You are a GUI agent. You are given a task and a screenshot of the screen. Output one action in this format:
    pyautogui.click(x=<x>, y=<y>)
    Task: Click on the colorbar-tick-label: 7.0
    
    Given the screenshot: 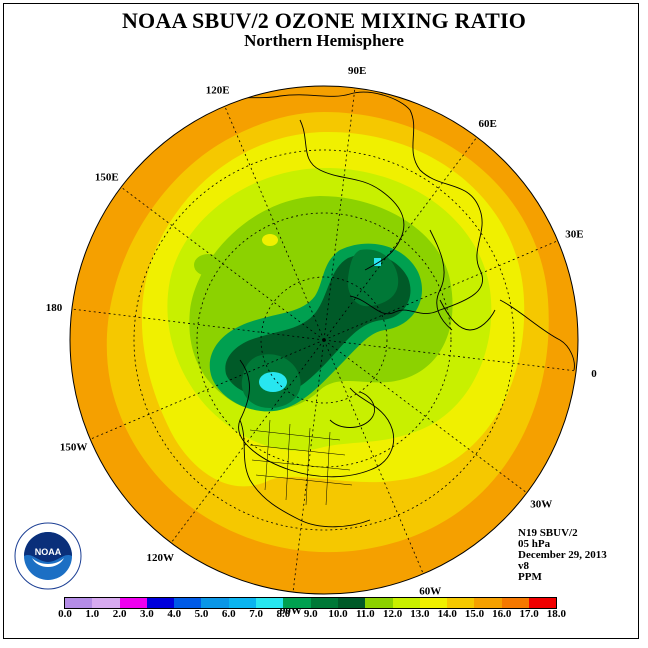 What is the action you would take?
    pyautogui.click(x=256, y=614)
    